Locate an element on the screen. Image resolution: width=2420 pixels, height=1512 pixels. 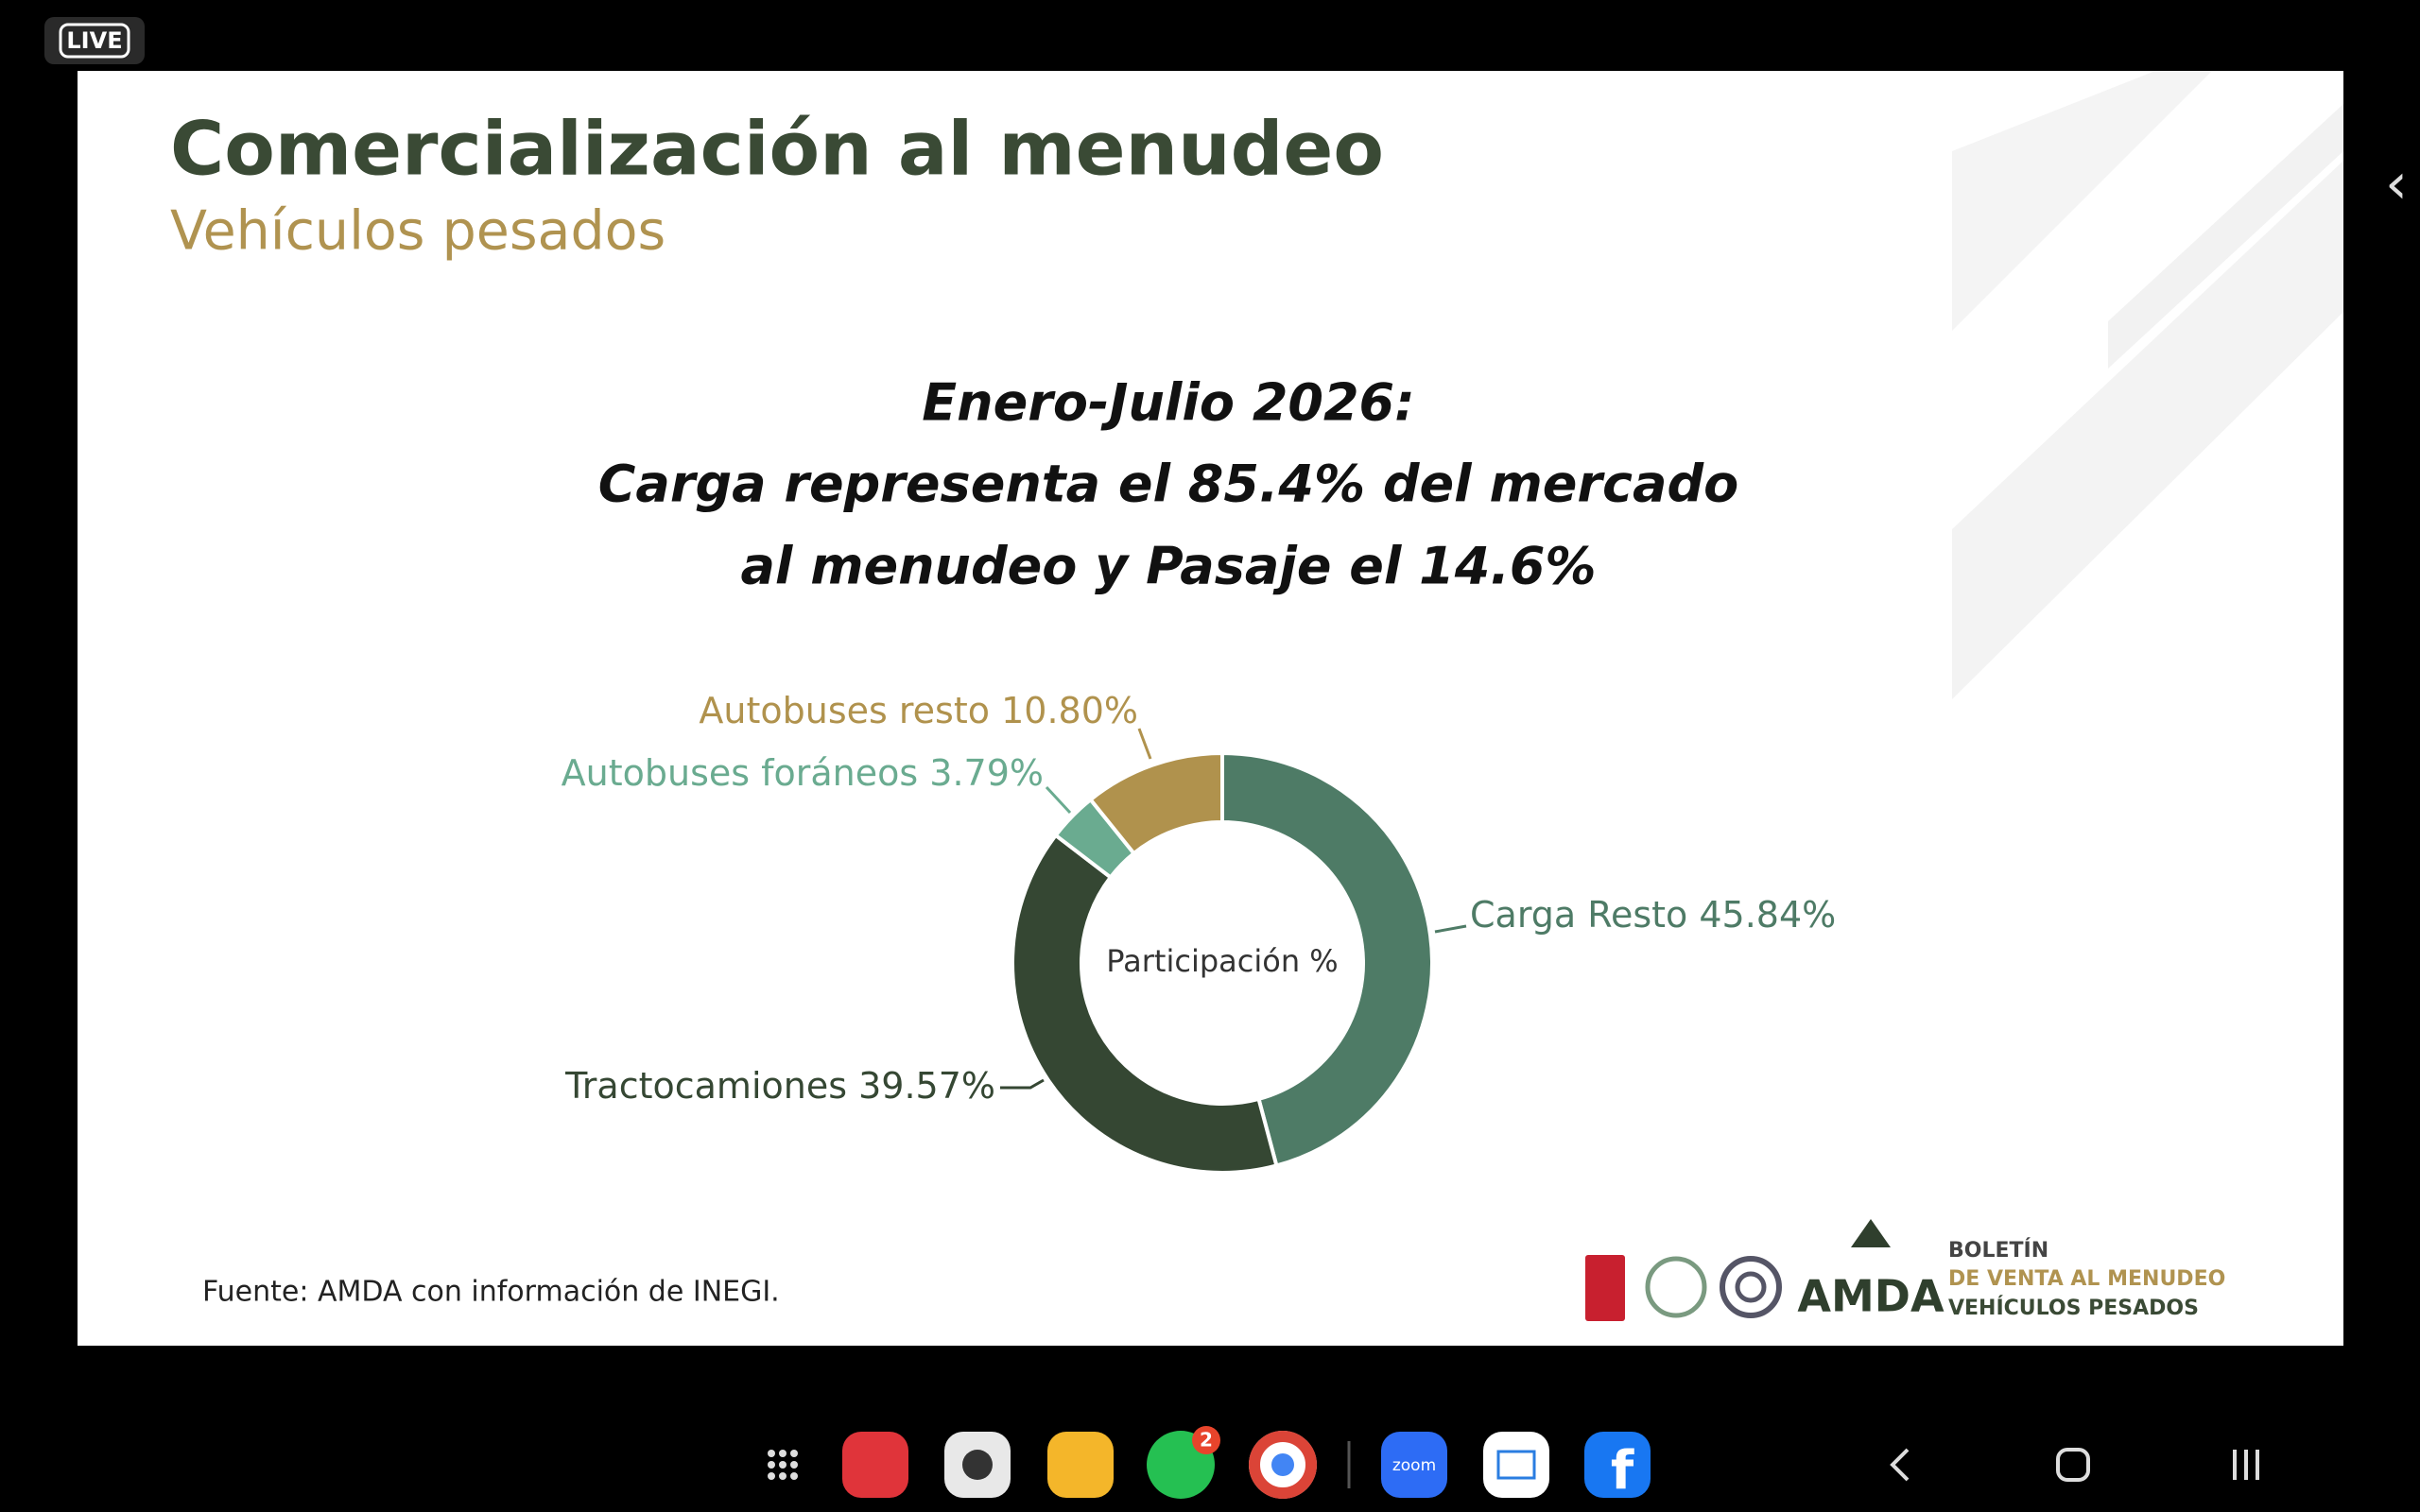
live-badge: LIVE is located at coordinates (94, 40).